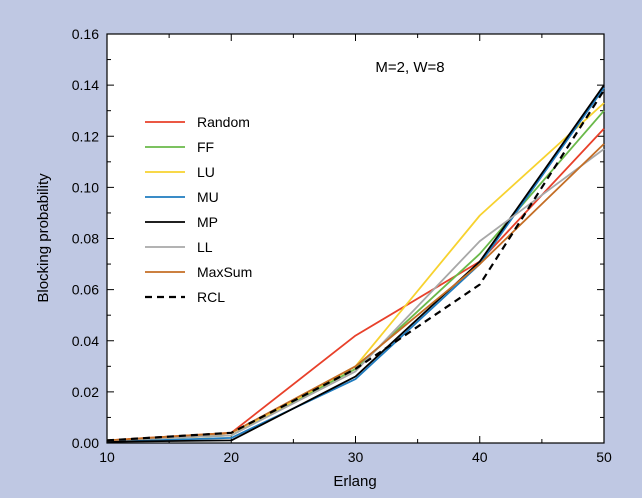 This screenshot has width=642, height=498. Describe the element at coordinates (223, 122) in the screenshot. I see `legend-label-random: Random` at that location.